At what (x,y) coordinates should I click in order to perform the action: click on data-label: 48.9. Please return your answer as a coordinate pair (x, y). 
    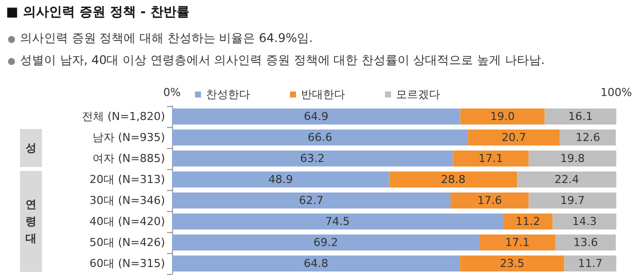
    Looking at the image, I should click on (280, 179).